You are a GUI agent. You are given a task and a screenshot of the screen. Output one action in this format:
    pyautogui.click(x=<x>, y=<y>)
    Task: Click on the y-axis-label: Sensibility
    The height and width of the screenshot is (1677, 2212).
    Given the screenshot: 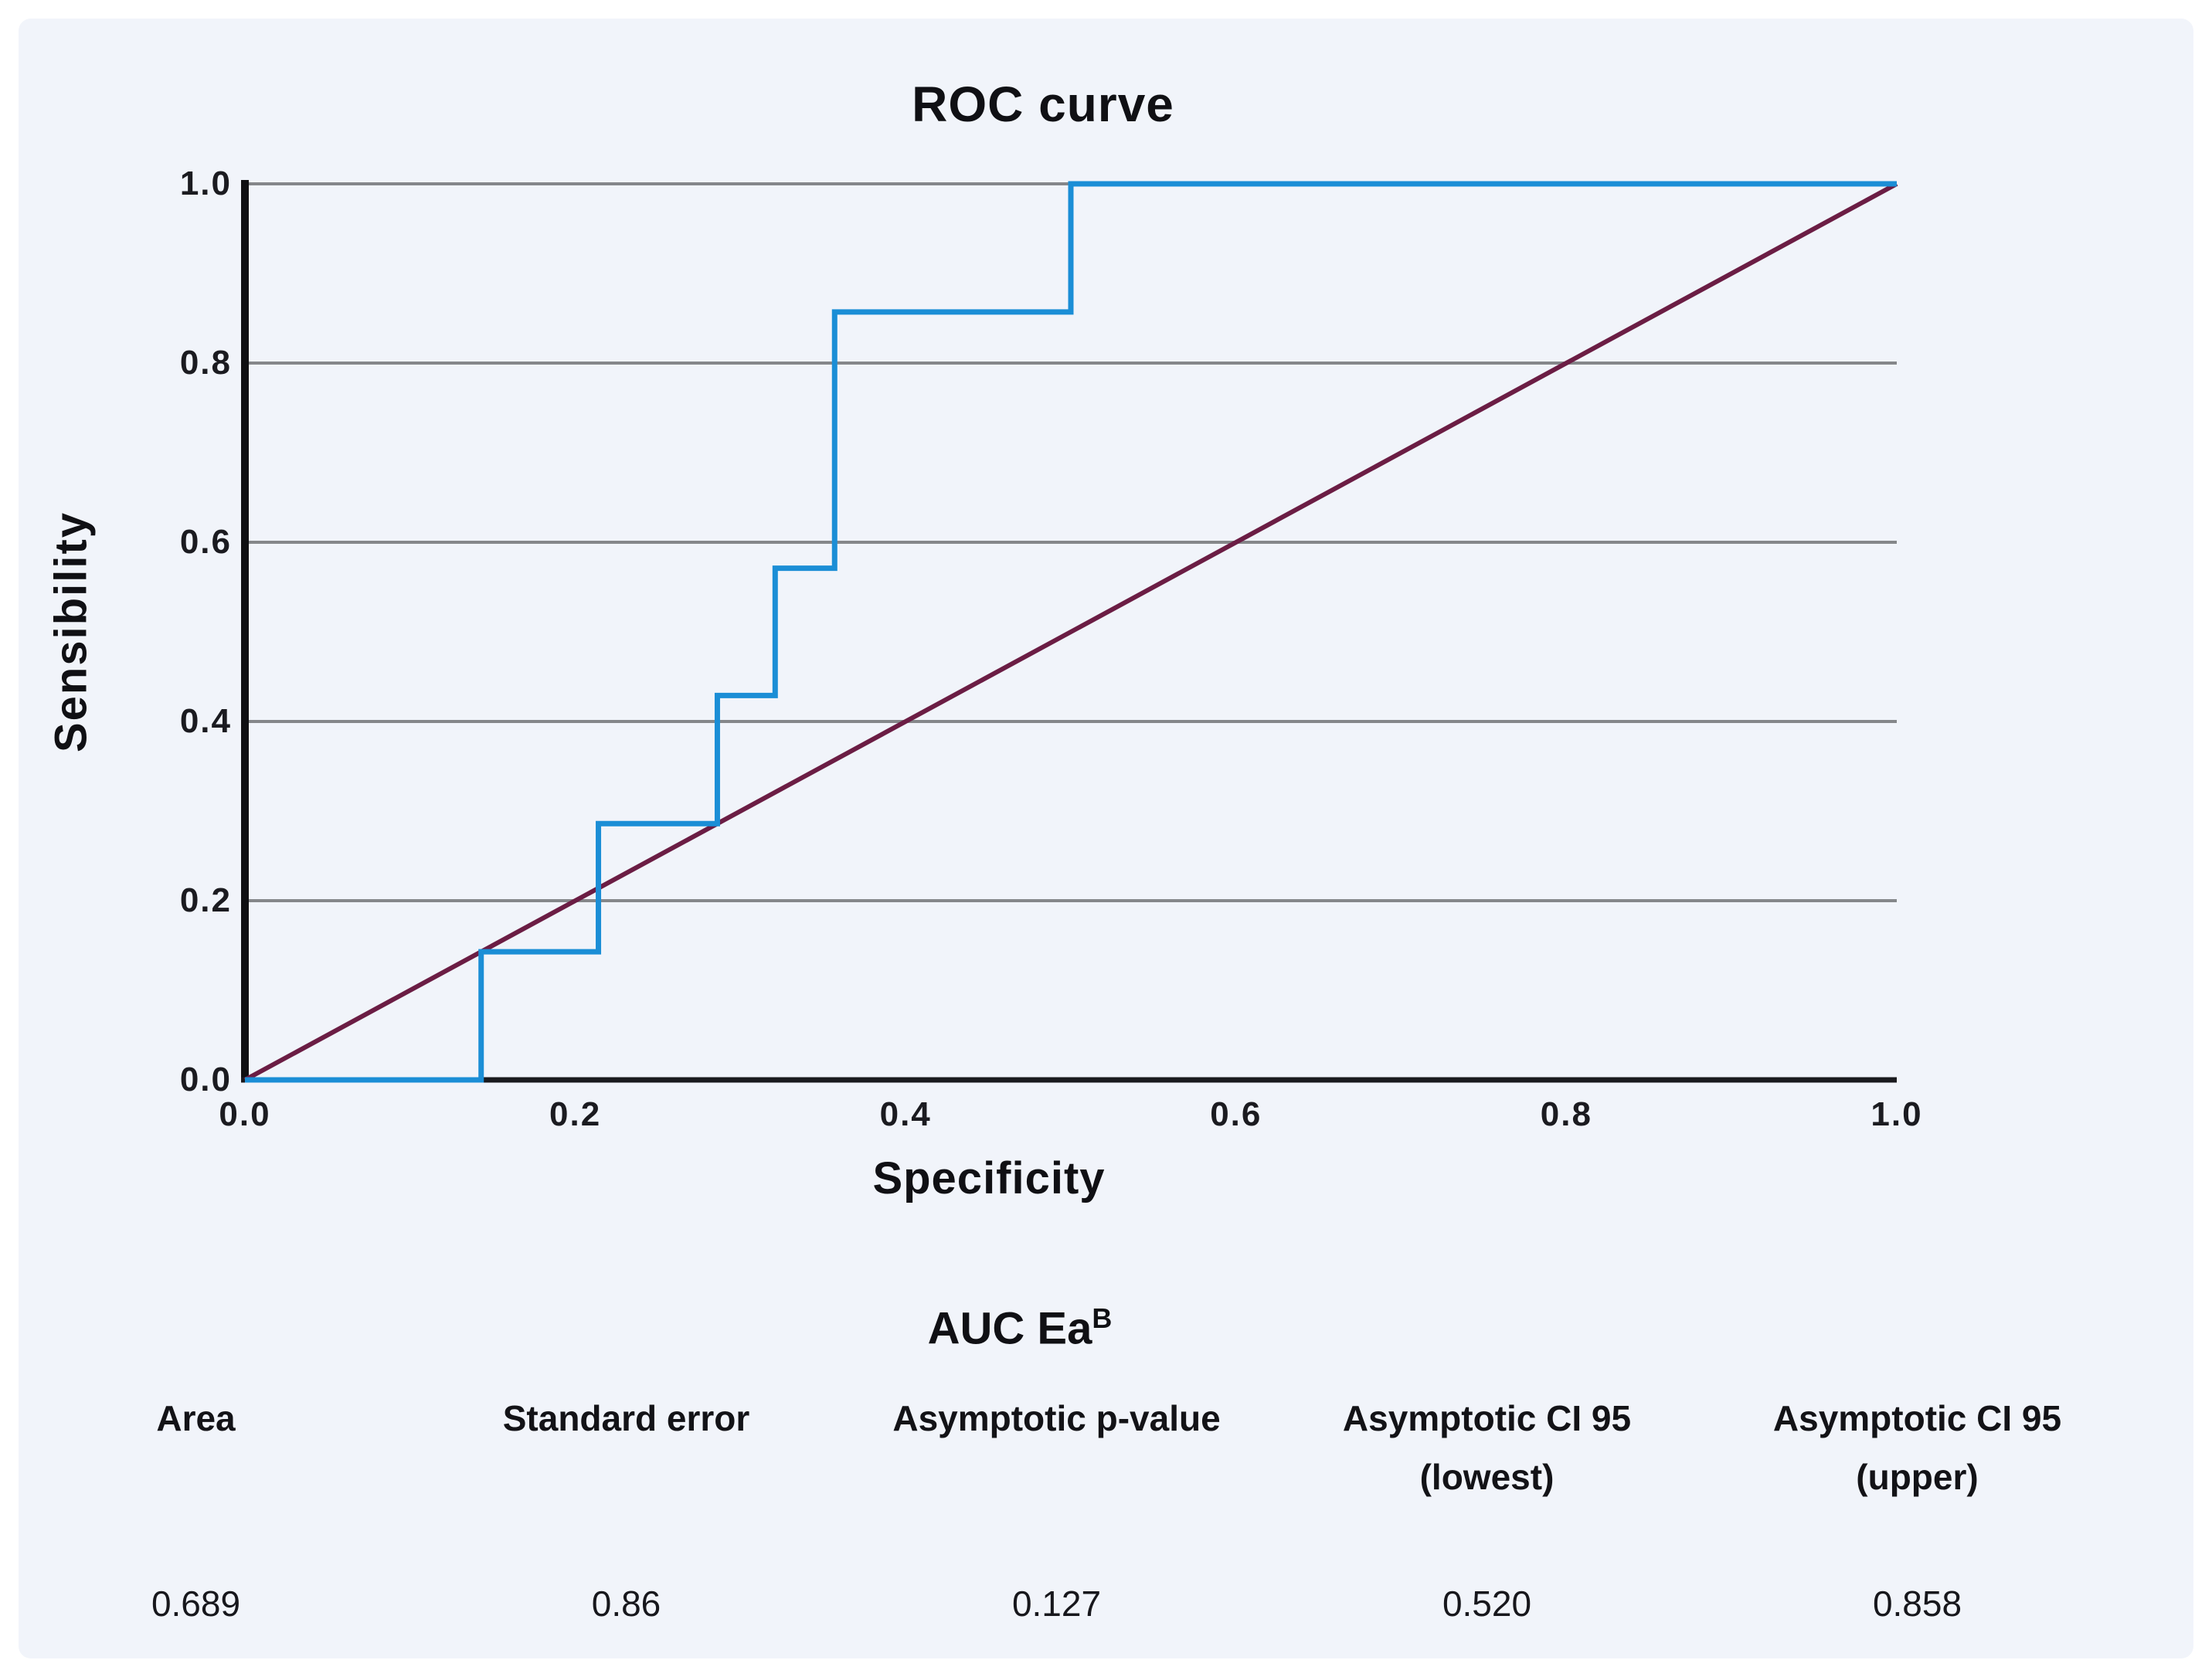 What is the action you would take?
    pyautogui.click(x=71, y=632)
    